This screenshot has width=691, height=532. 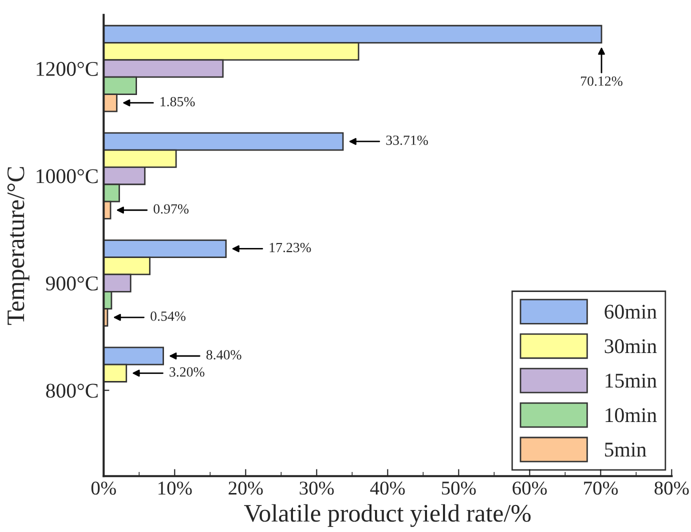 I want to click on y-tick-label: 1200°C, so click(x=67, y=69).